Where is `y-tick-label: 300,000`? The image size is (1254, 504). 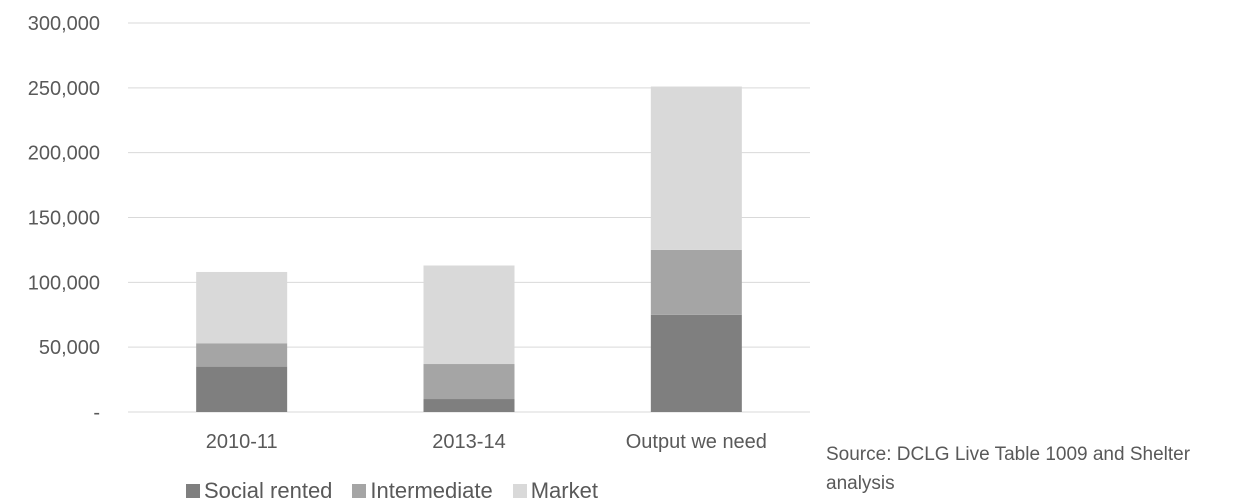 y-tick-label: 300,000 is located at coordinates (64, 24).